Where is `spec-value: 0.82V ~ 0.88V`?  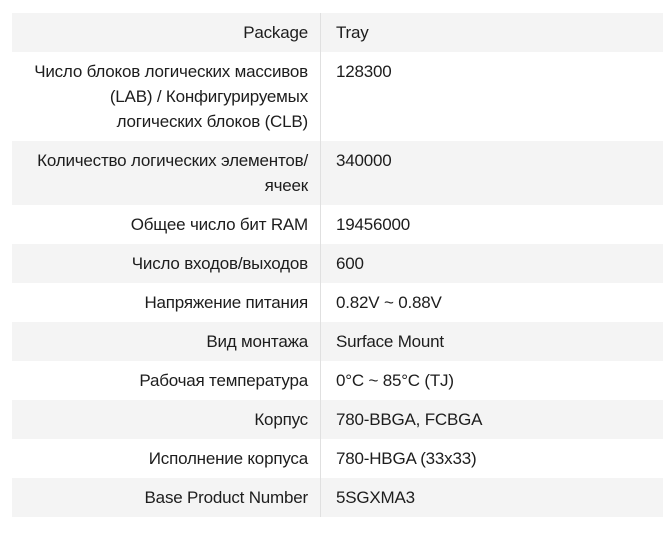 spec-value: 0.82V ~ 0.88V is located at coordinates (491, 302).